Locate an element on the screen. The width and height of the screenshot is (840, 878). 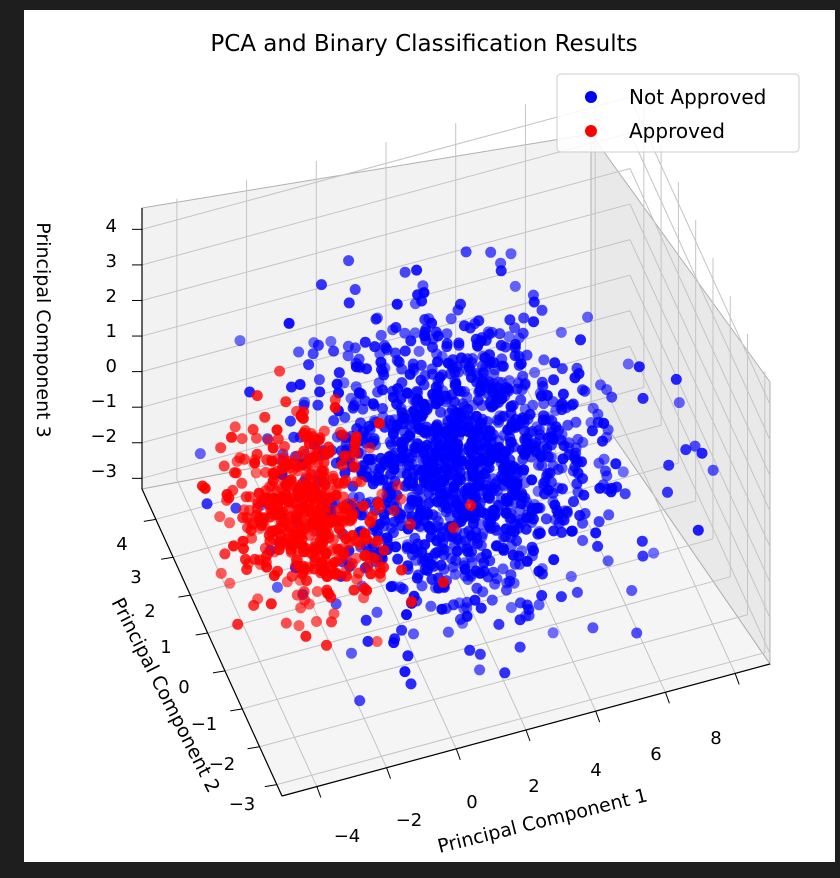
y-tick-label: 4 is located at coordinates (121, 544).